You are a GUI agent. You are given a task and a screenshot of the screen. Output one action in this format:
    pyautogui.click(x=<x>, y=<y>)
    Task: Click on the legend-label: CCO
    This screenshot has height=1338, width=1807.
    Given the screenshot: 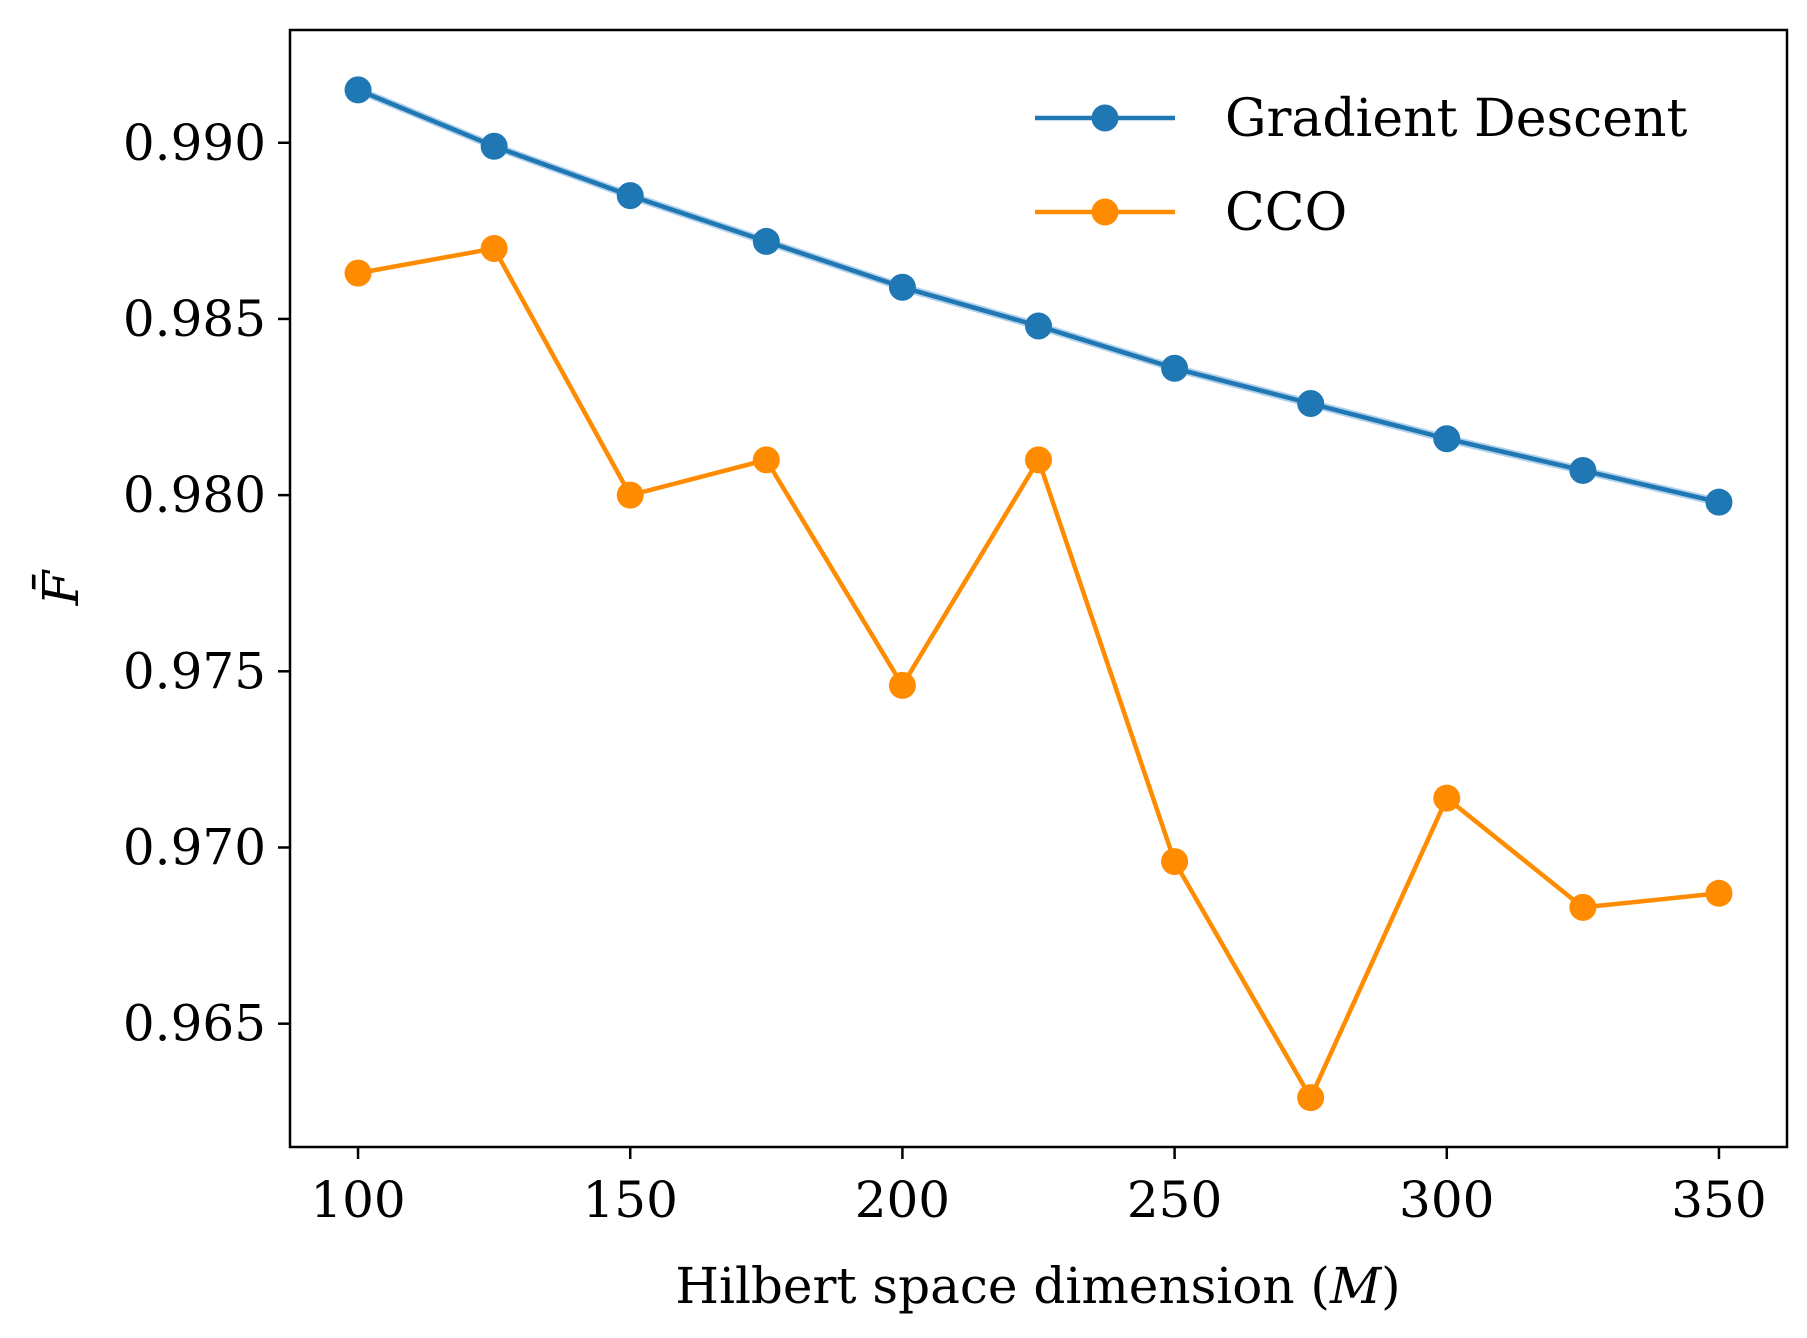 What is the action you would take?
    pyautogui.click(x=1286, y=213)
    